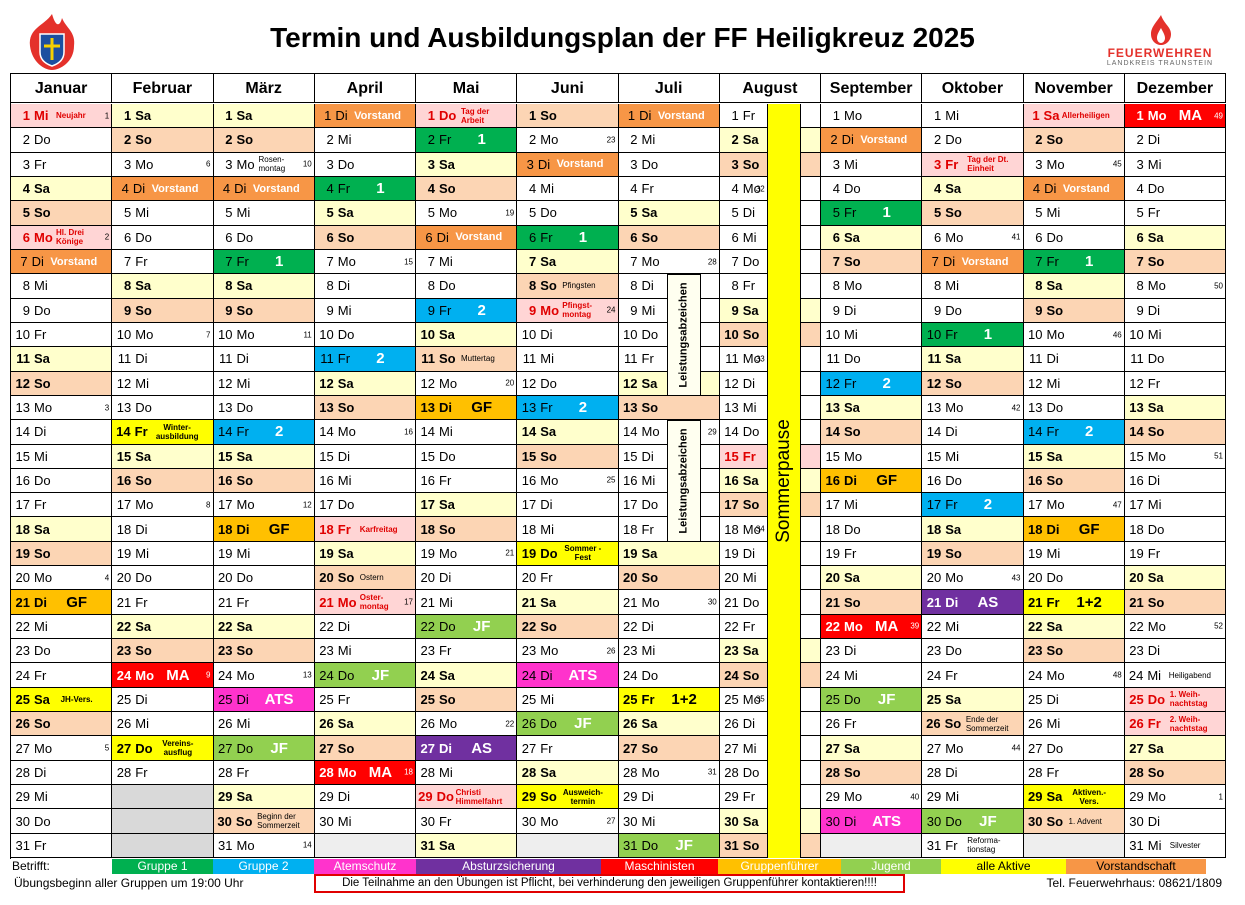 The image size is (1245, 905). What do you see at coordinates (264, 262) in the screenshot?
I see `day-cell: 7 Fr 1` at bounding box center [264, 262].